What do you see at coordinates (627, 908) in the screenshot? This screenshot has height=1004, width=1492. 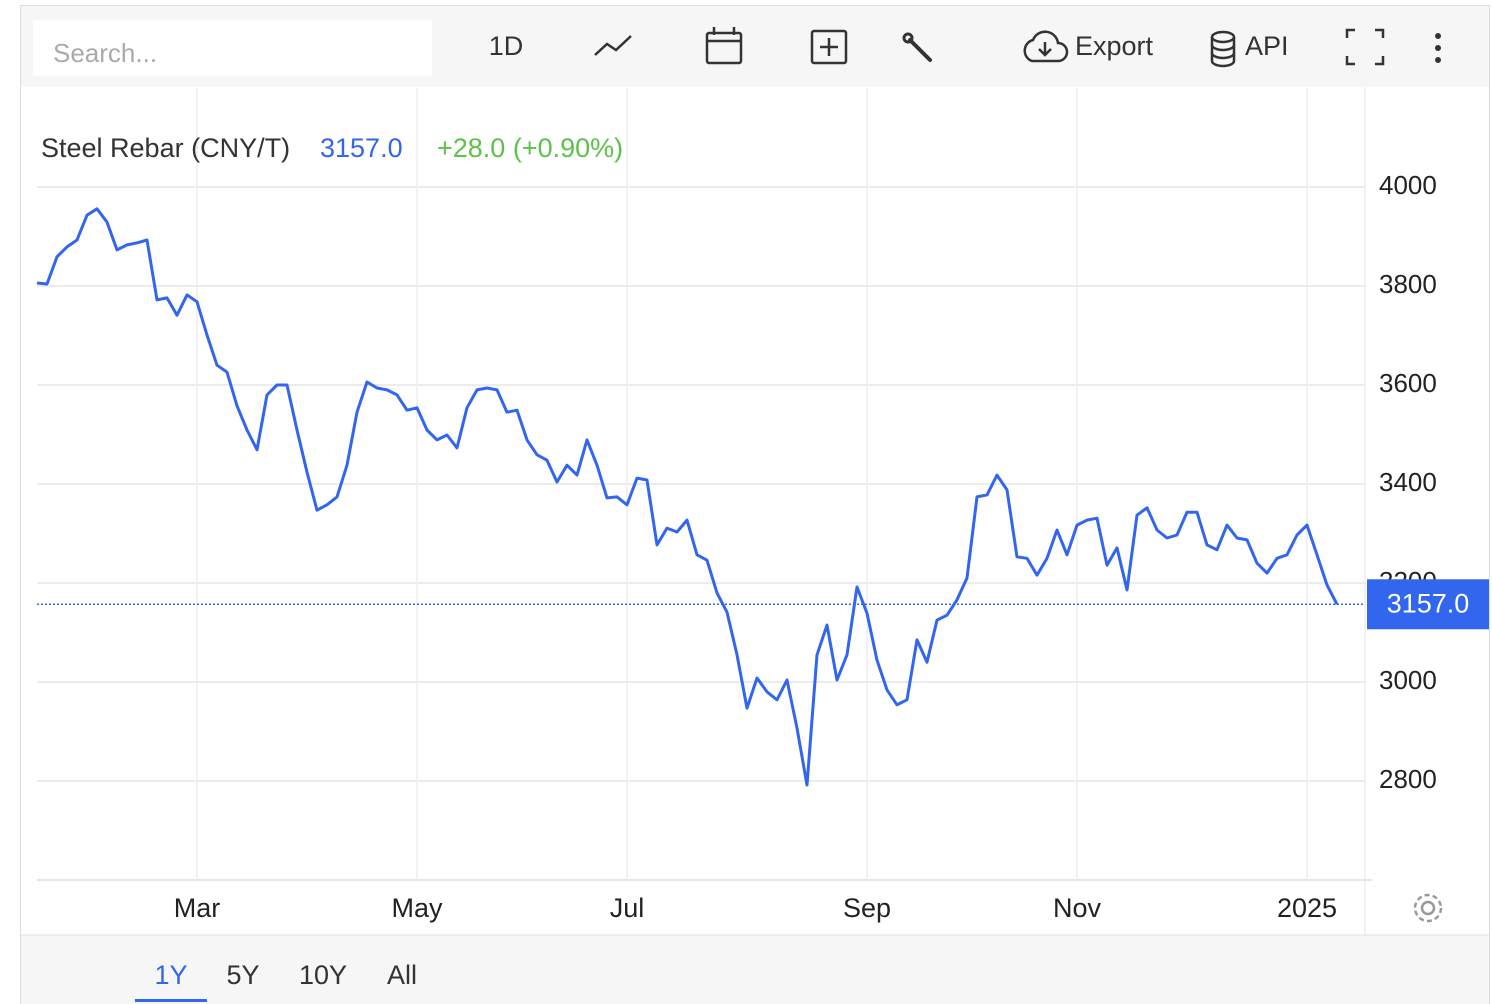 I see `x-tick-label: Jul` at bounding box center [627, 908].